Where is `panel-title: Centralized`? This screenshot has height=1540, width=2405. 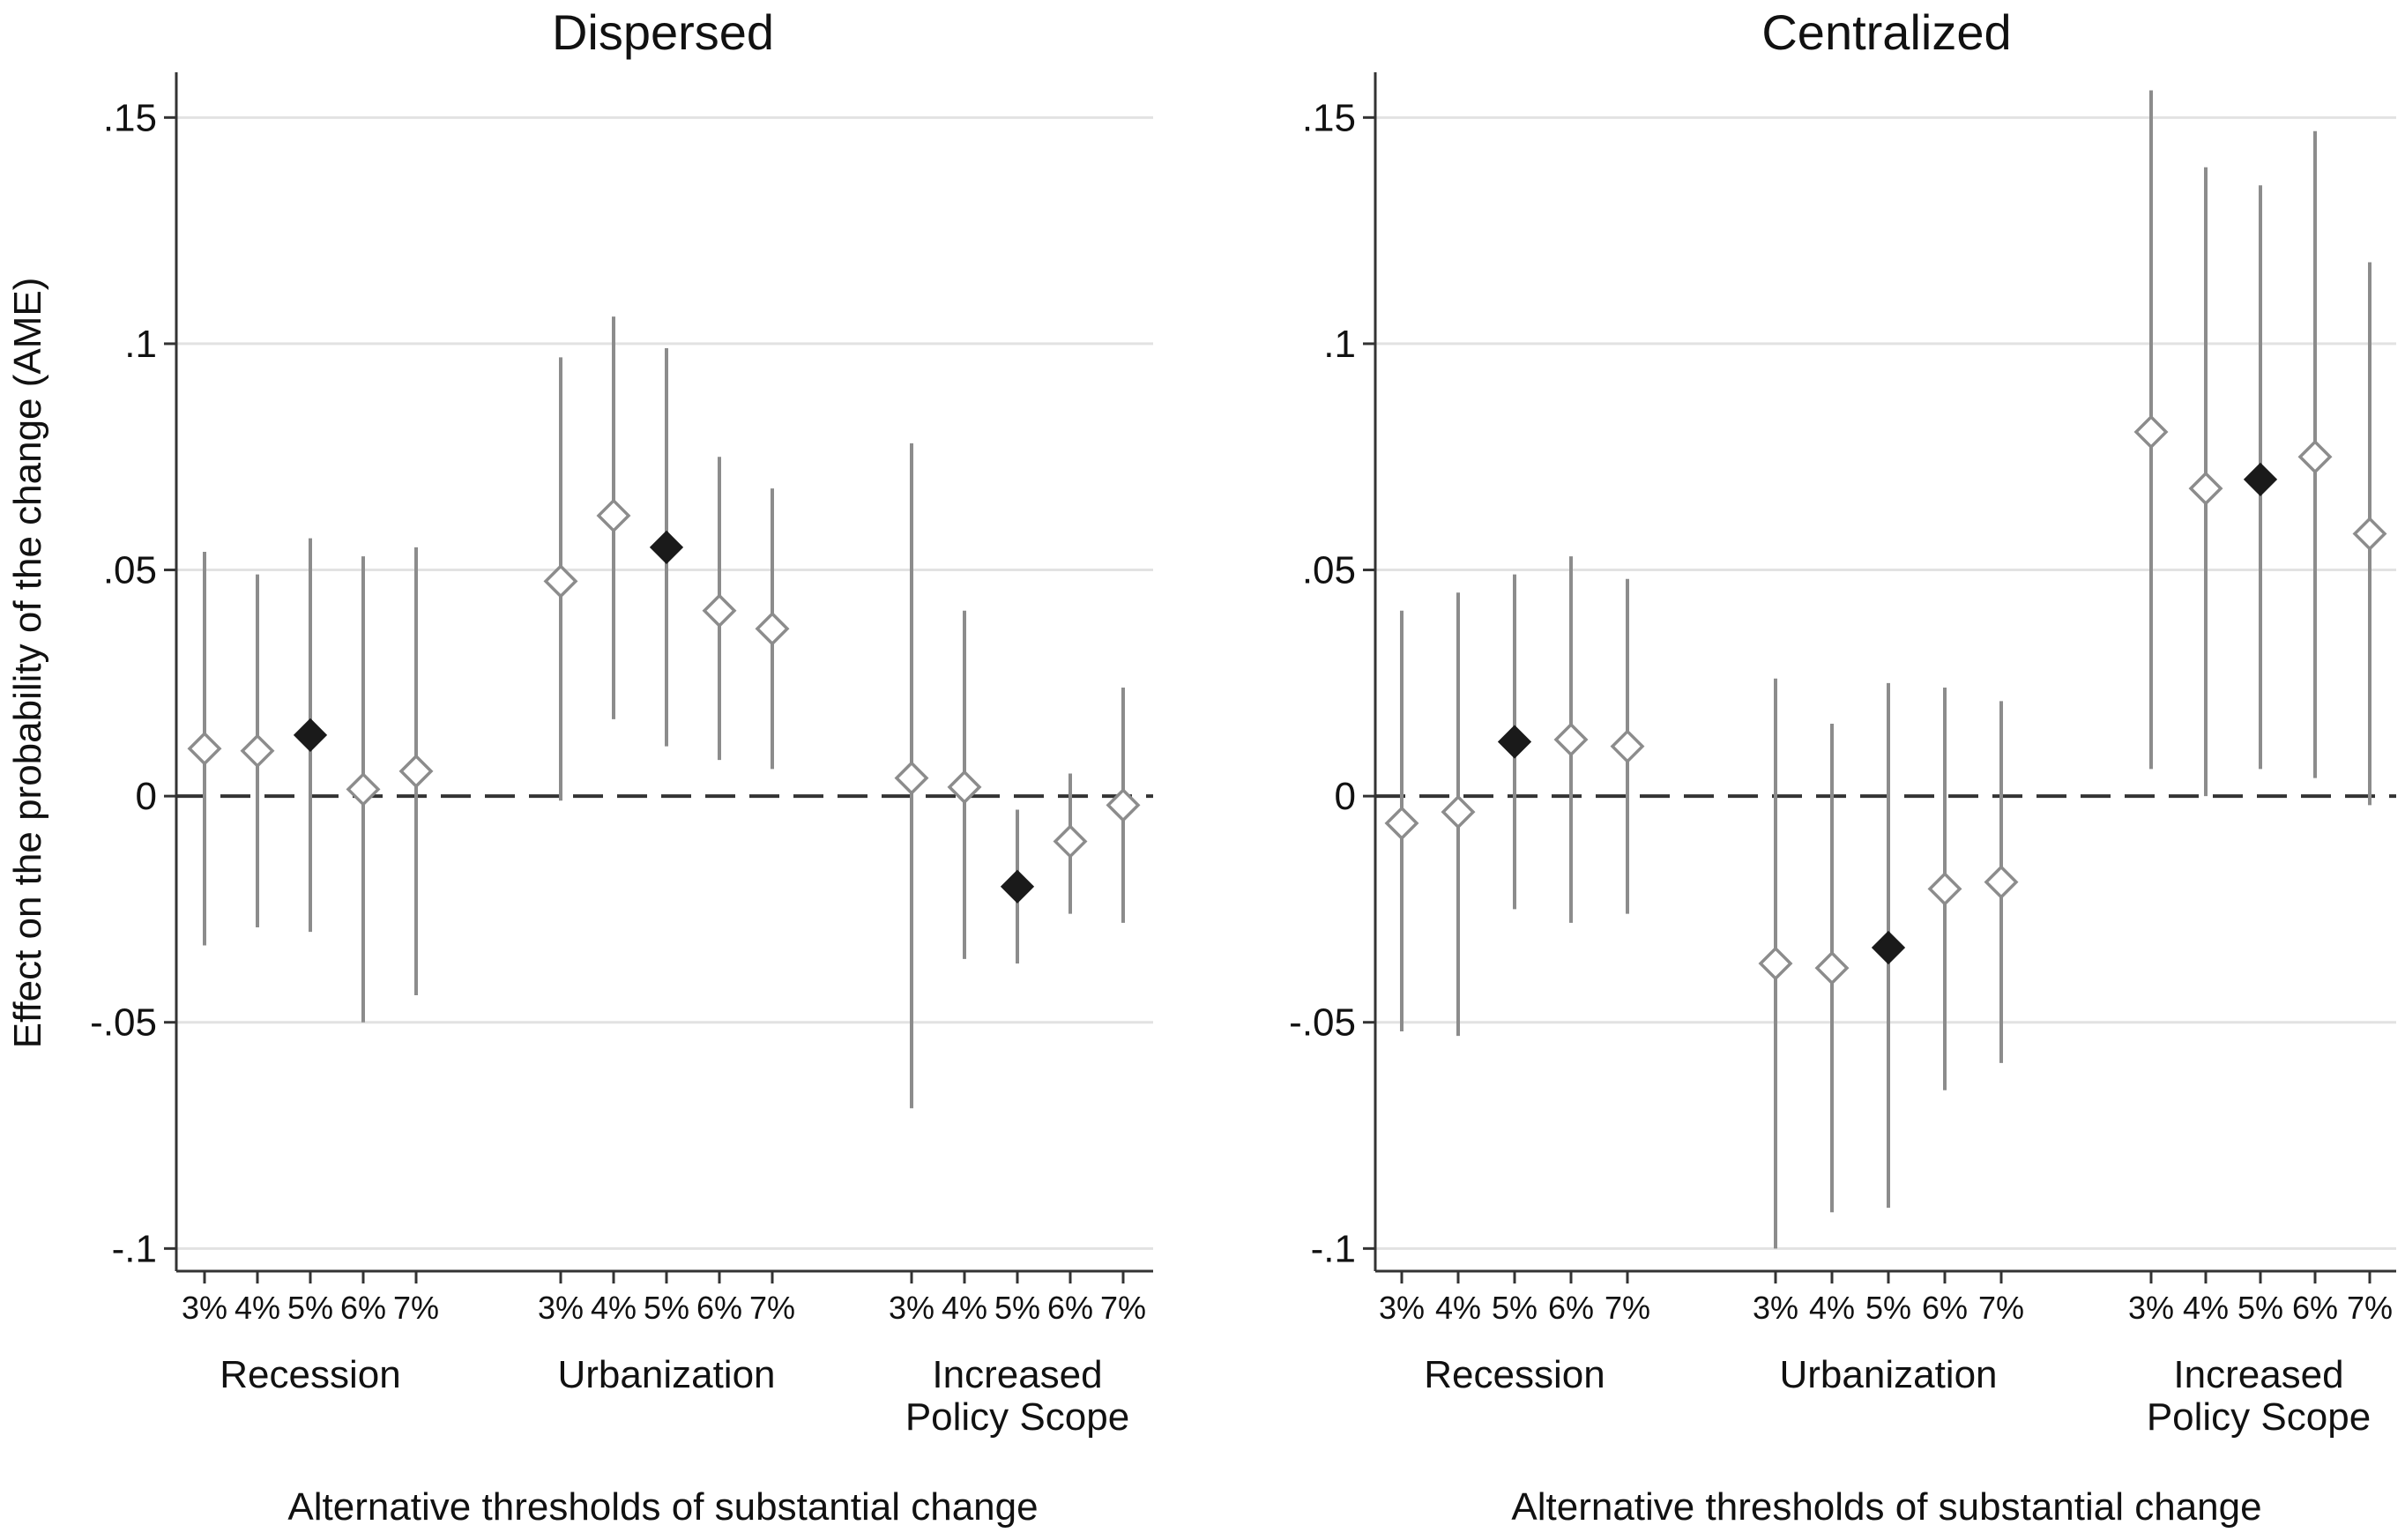
panel-title: Centralized is located at coordinates (1886, 32).